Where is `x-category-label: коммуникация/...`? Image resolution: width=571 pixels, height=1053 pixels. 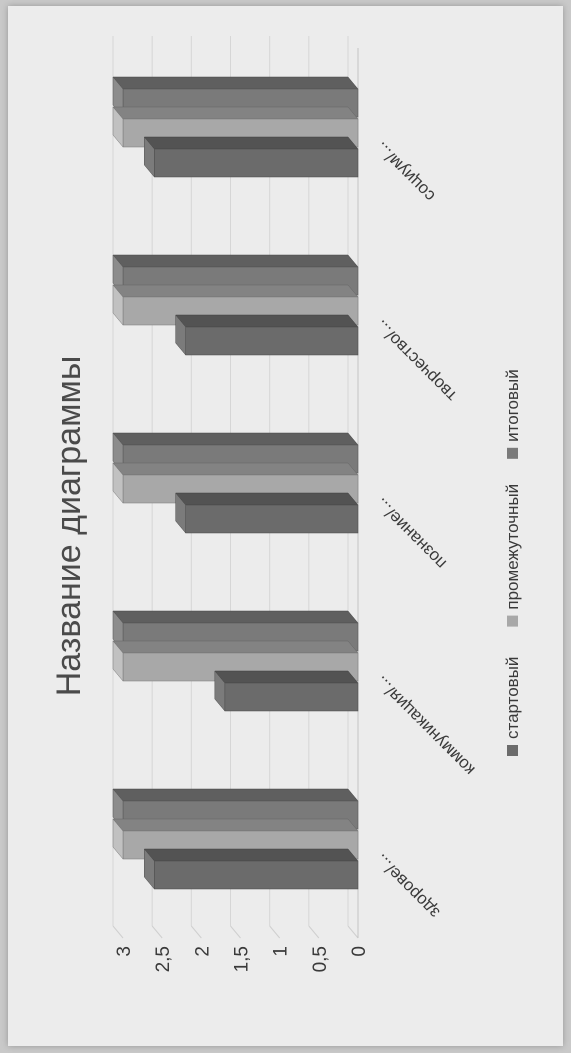 x-category-label: коммуникация/... is located at coordinates (424, 725).